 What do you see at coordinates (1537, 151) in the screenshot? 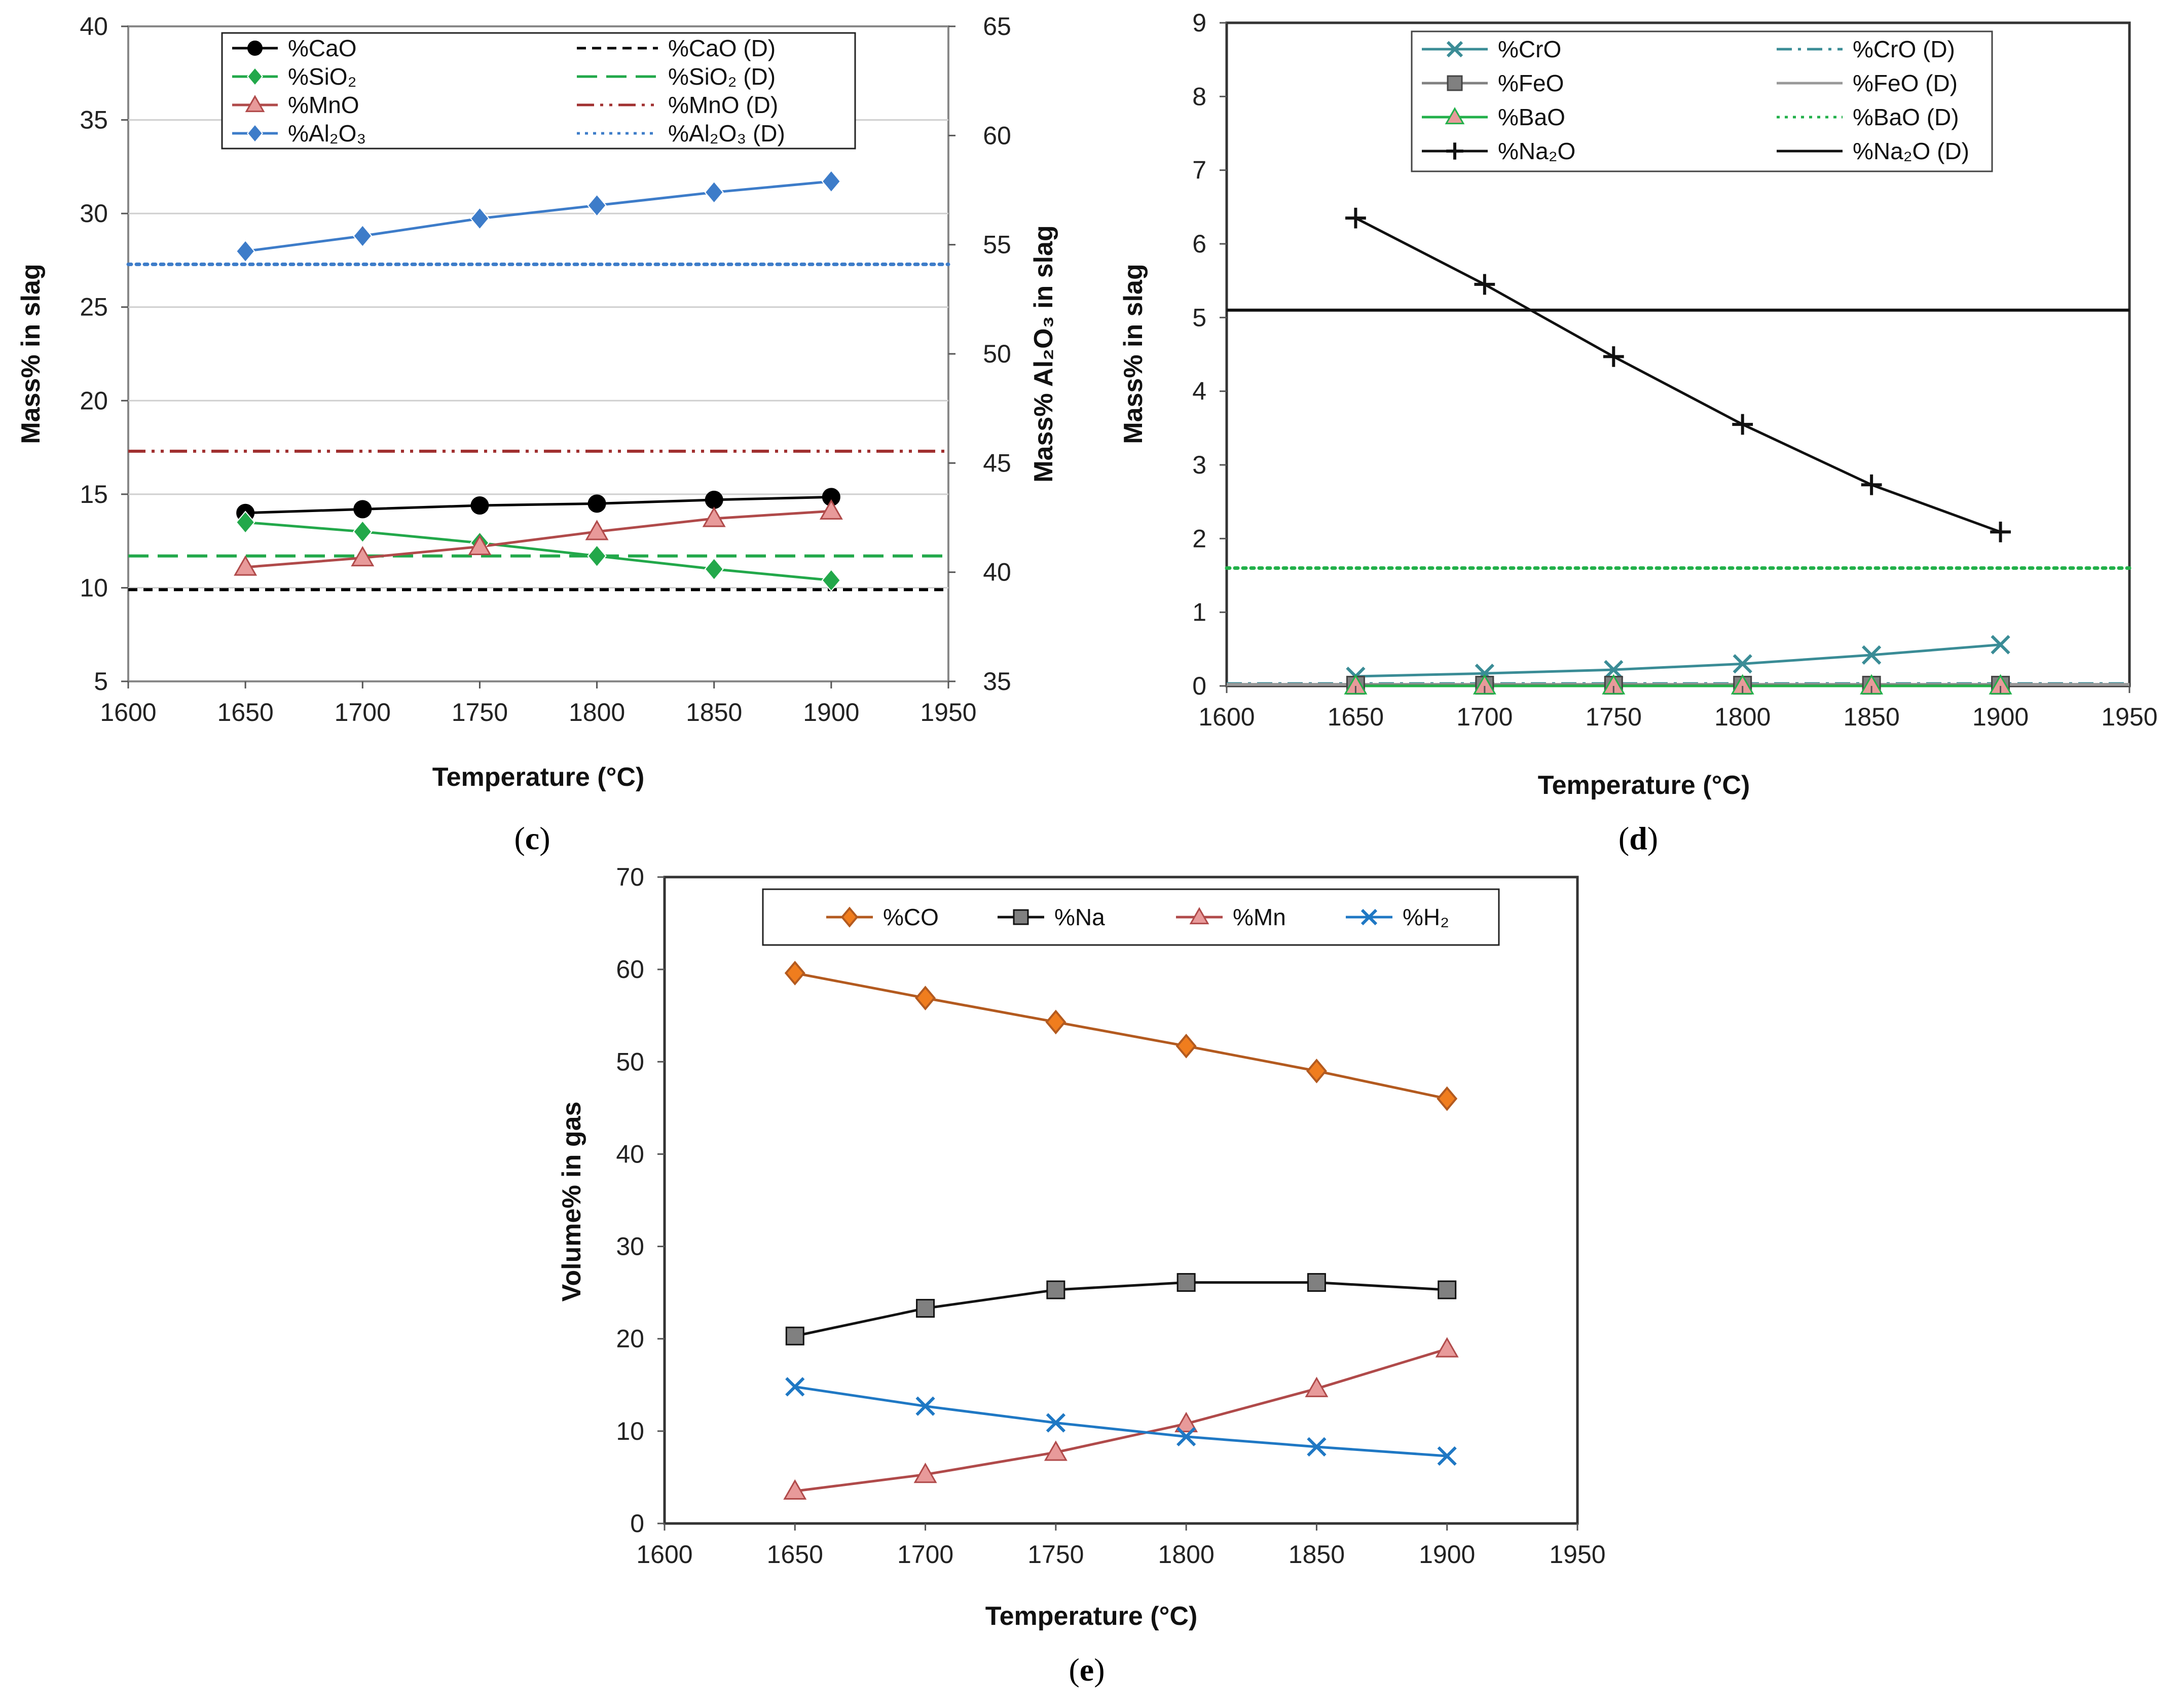
I see `legend-label-na-o: %Na₂O` at bounding box center [1537, 151].